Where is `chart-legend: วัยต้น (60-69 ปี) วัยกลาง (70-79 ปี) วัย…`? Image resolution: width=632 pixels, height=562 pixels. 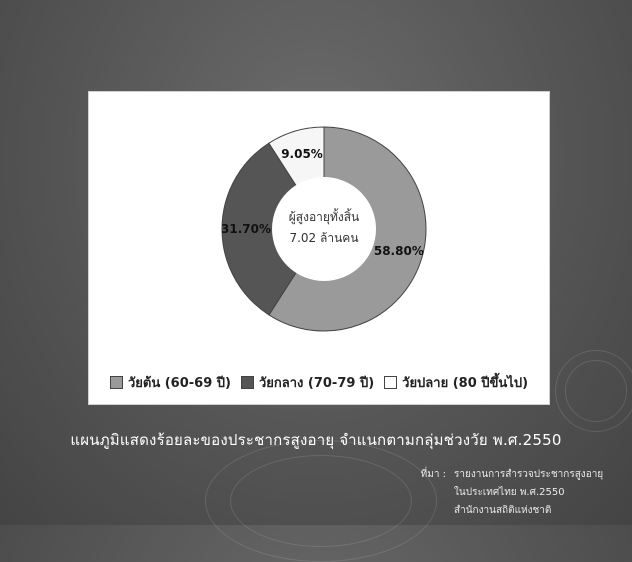
chart-legend: วัยต้น (60-69 ปี) วัยกลาง (70-79 ปี) วัย… is located at coordinates (319, 382).